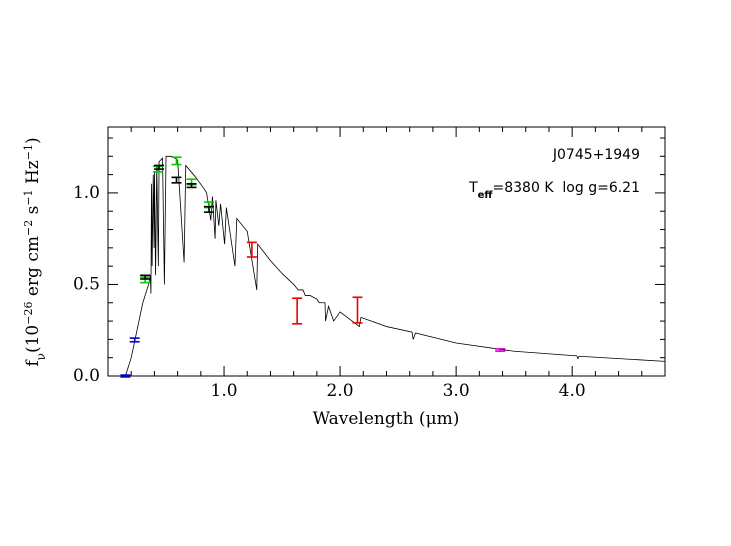 This screenshot has height=546, width=731. What do you see at coordinates (86, 376) in the screenshot?
I see `y-tick-label: 0.0` at bounding box center [86, 376].